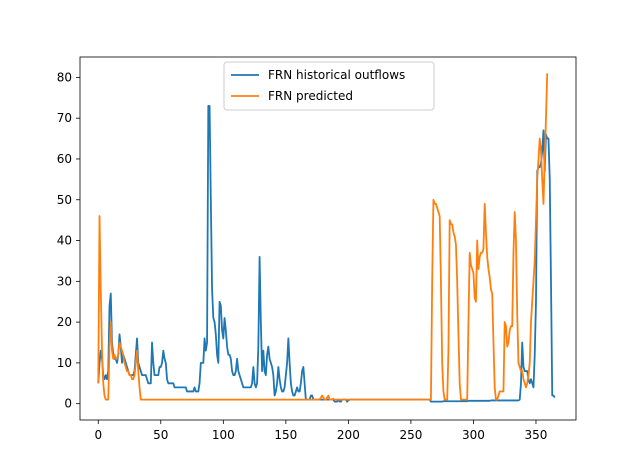  What do you see at coordinates (68, 404) in the screenshot?
I see `y-tick-label: 0` at bounding box center [68, 404].